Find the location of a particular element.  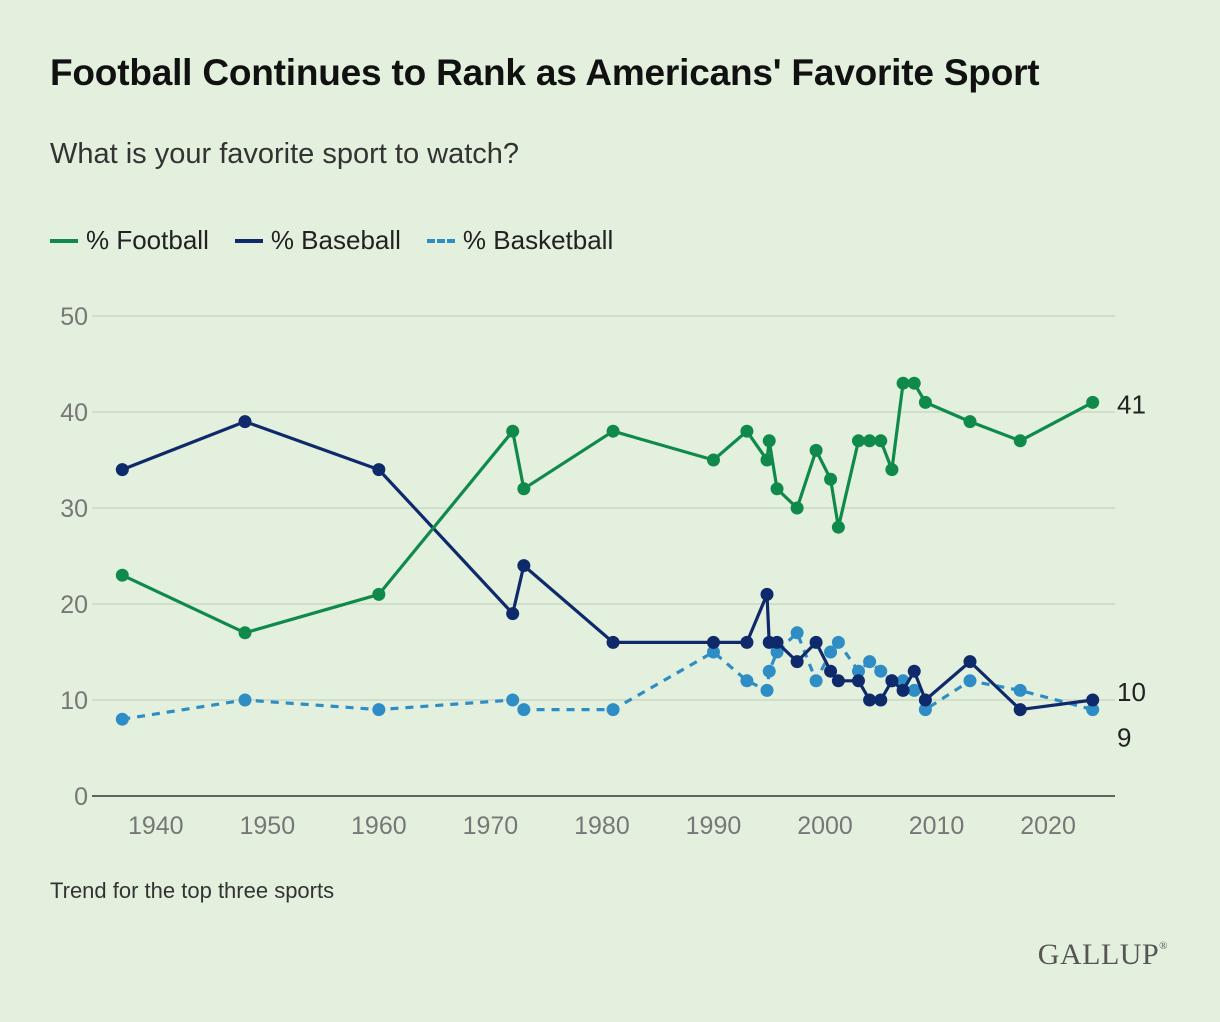

legend-item-baseball: % Baseball is located at coordinates (317, 240).